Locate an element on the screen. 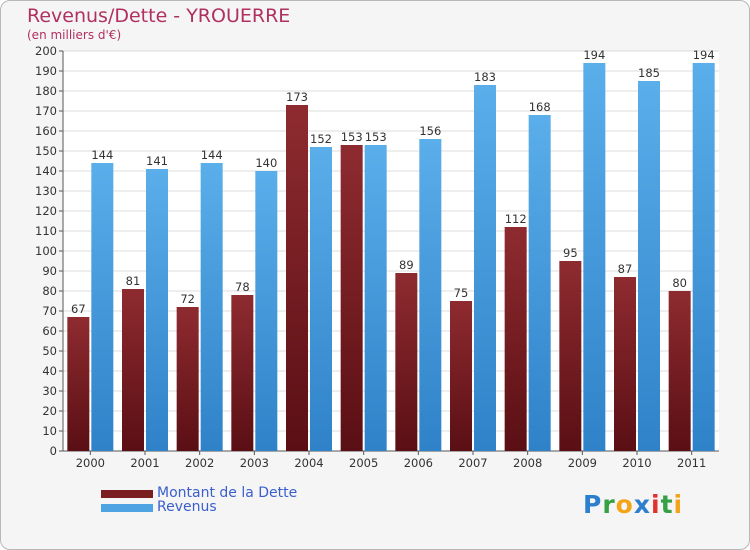 The width and height of the screenshot is (750, 550). x-tick-label: 2002 is located at coordinates (199, 463).